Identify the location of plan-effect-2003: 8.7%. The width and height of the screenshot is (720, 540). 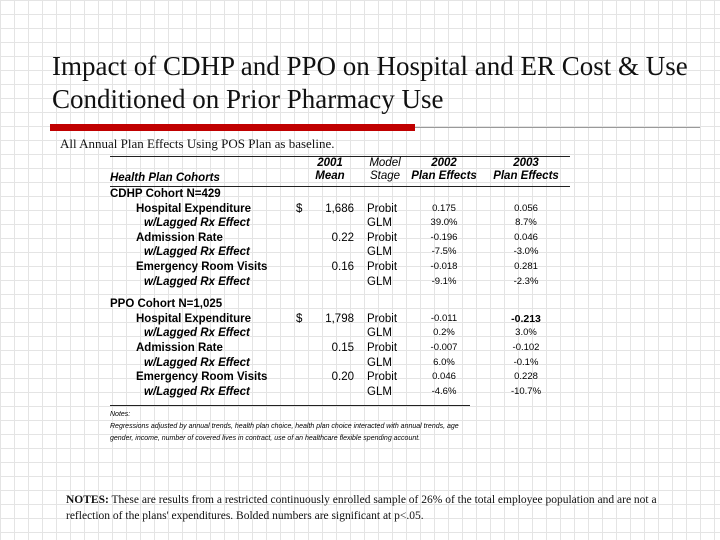
(526, 223).